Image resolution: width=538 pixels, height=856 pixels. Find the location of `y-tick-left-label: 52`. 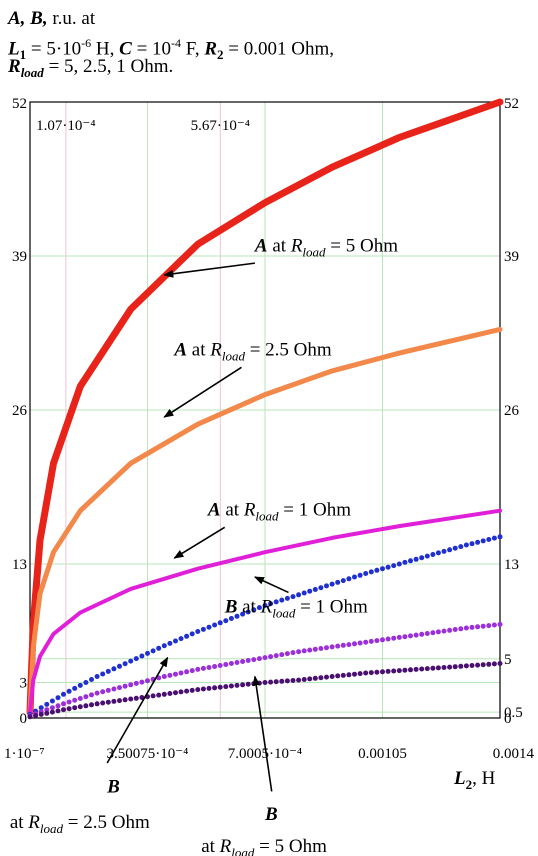

y-tick-left-label: 52 is located at coordinates (19, 104).